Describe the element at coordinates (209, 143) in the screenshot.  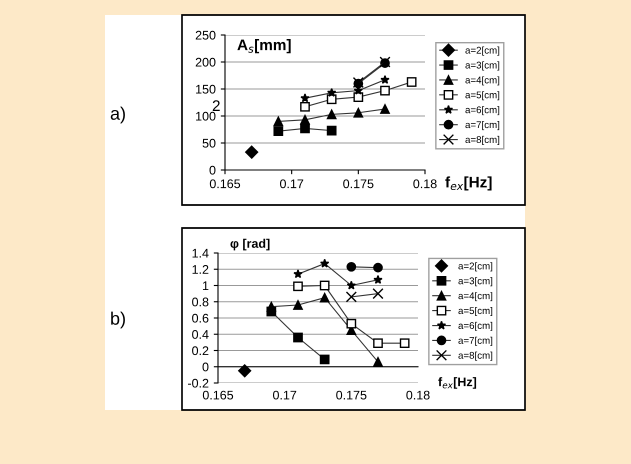
I see `y-tick-label: 50` at that location.